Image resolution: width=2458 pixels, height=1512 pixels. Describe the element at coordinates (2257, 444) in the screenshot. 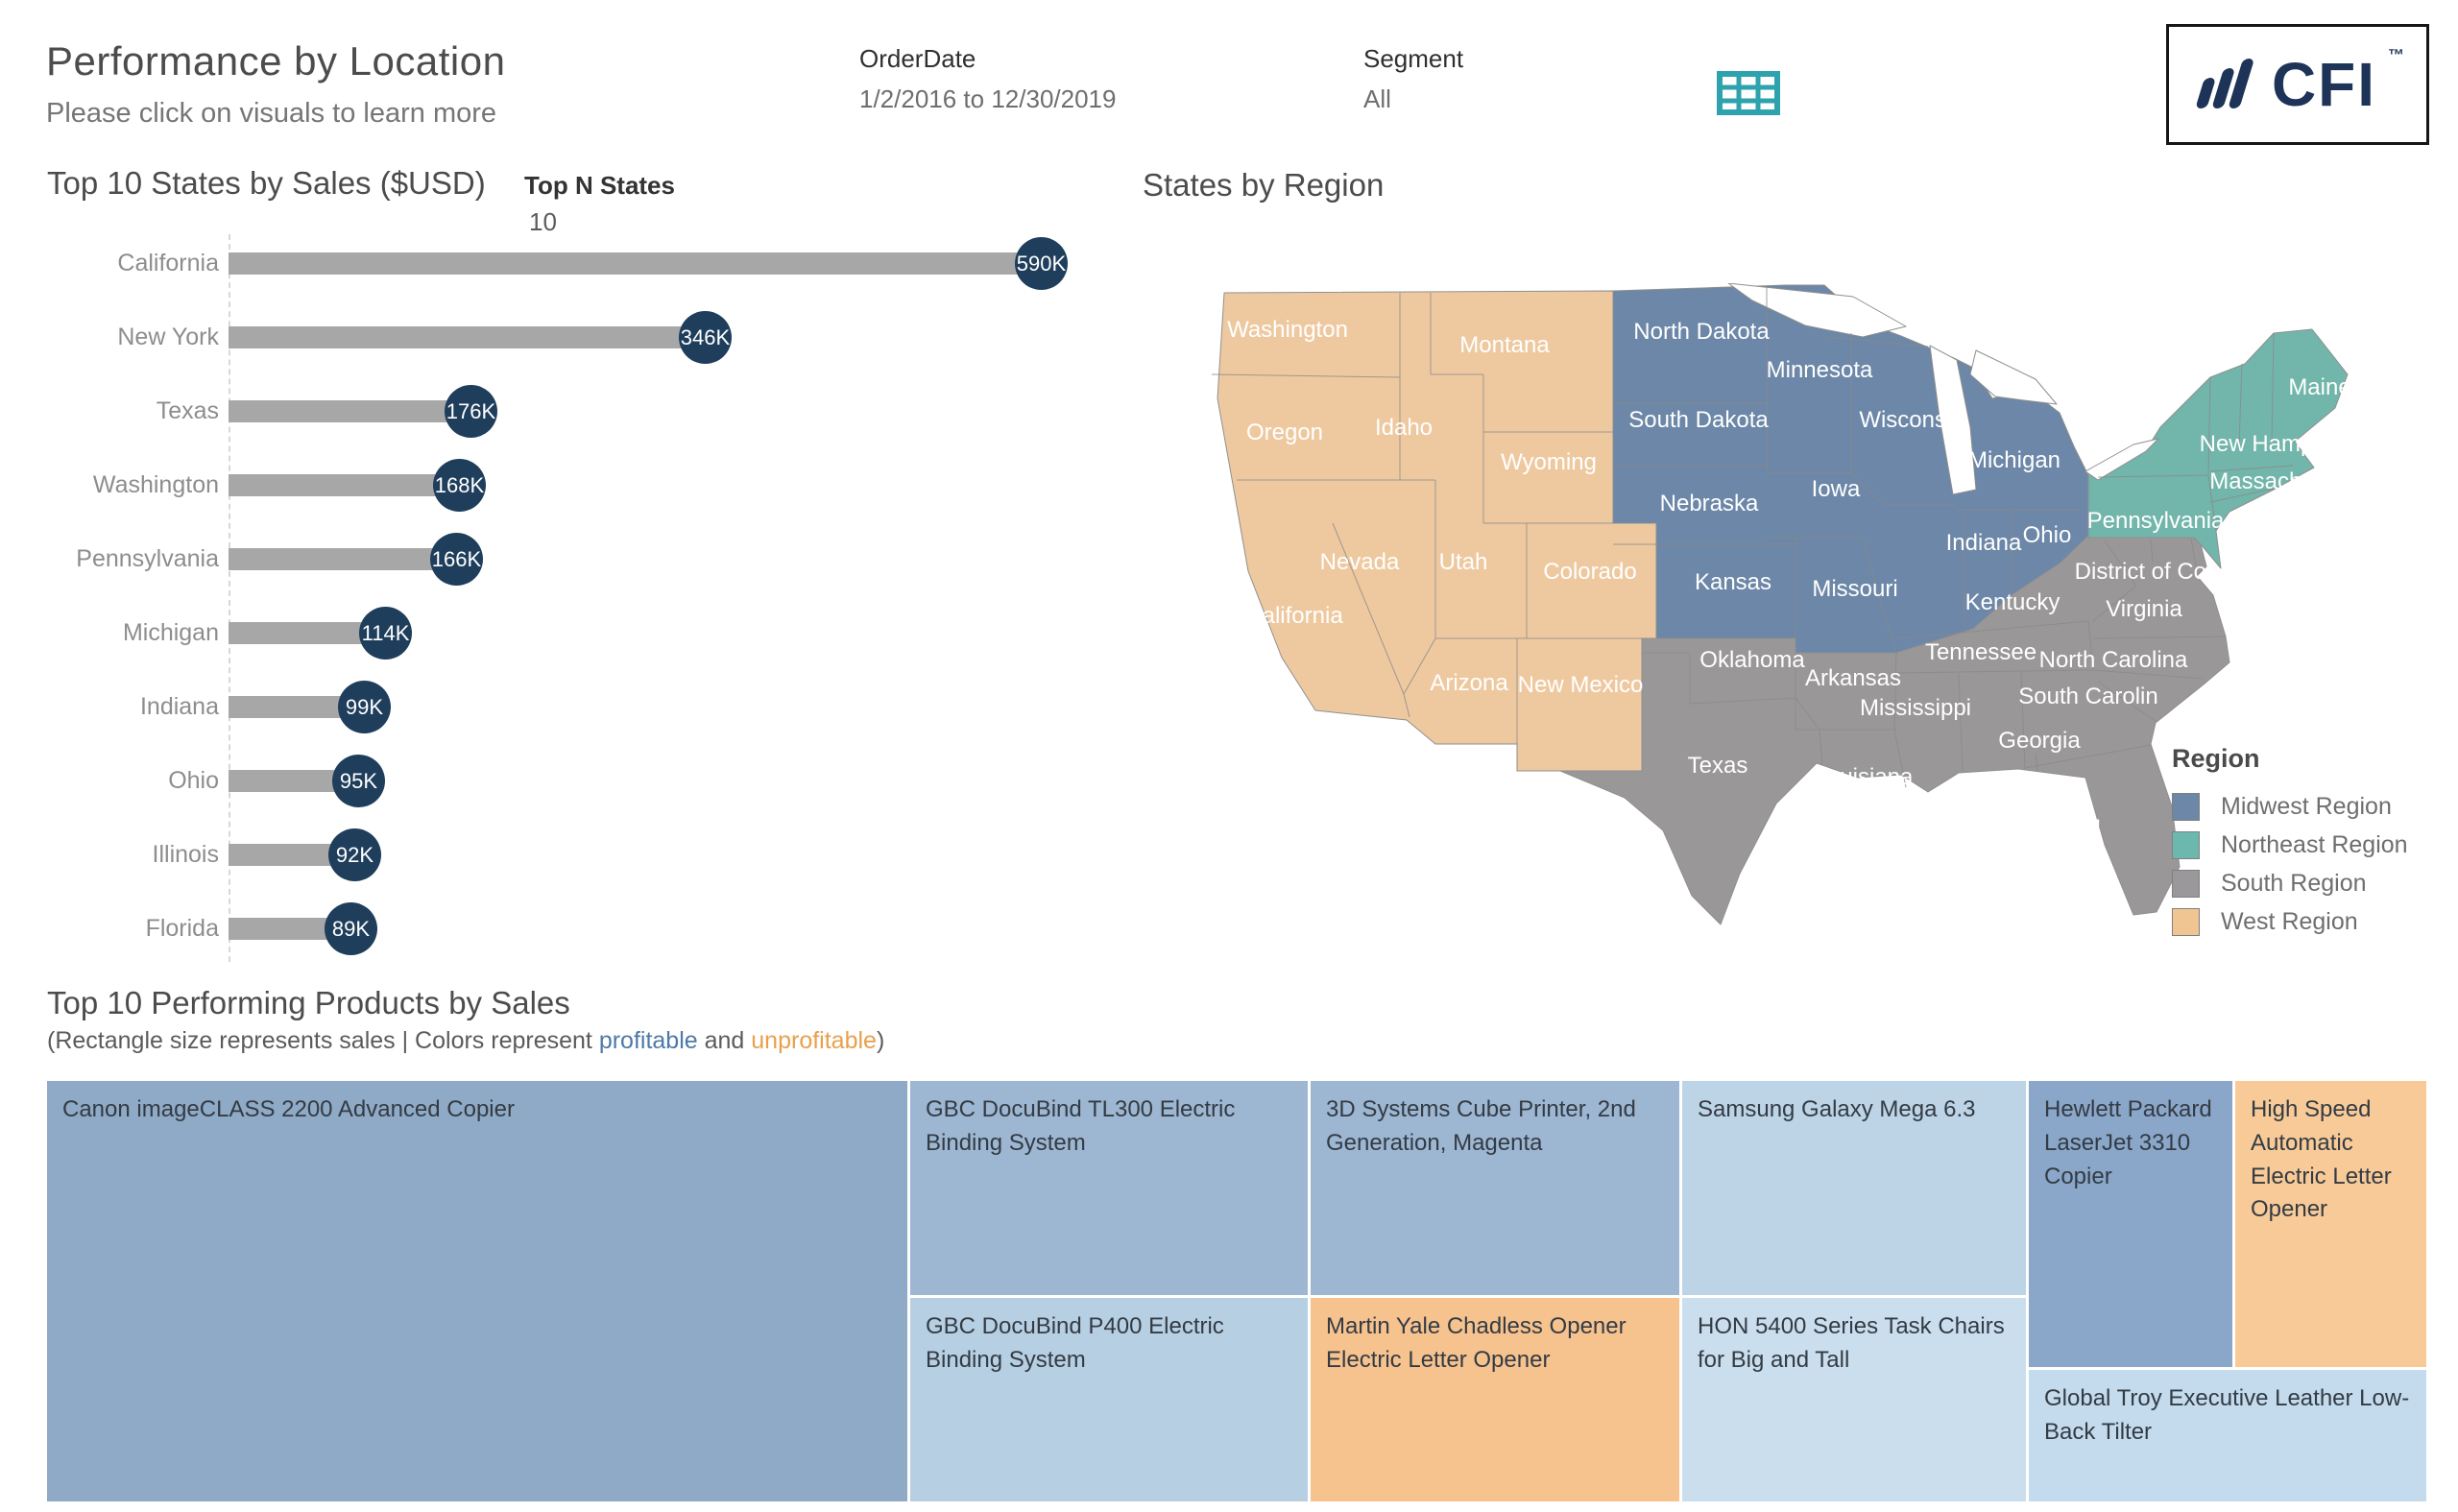

I see `map-state-label: New Hamp` at that location.